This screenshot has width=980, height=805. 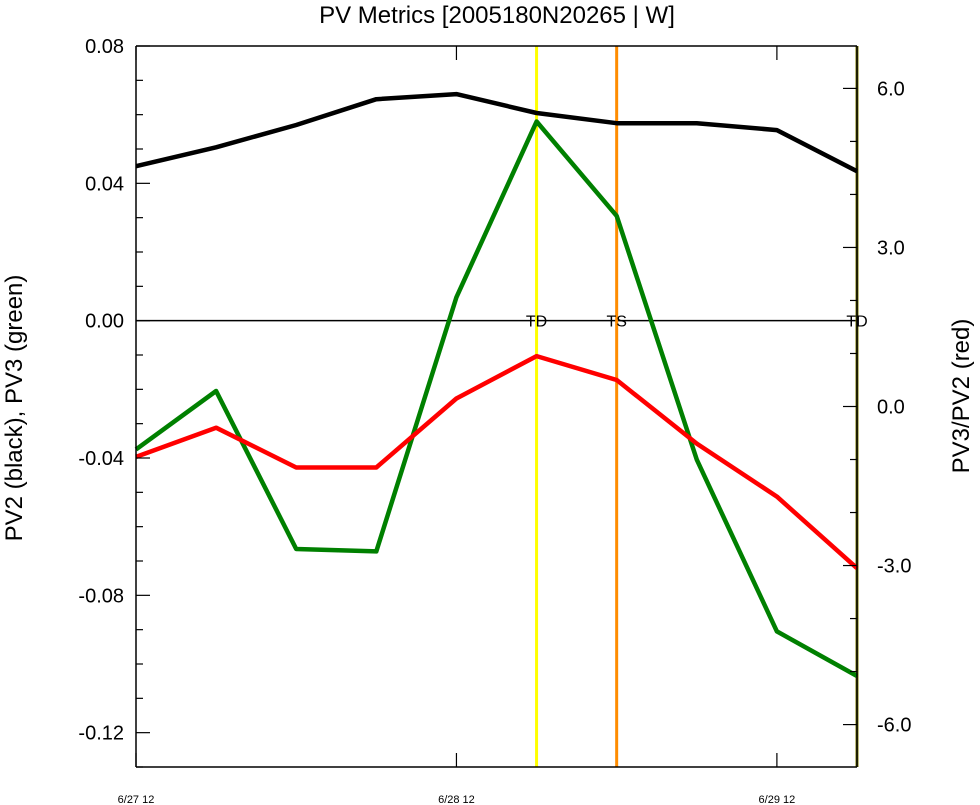 I want to click on y-right-tick-label: 3.0, so click(x=891, y=248).